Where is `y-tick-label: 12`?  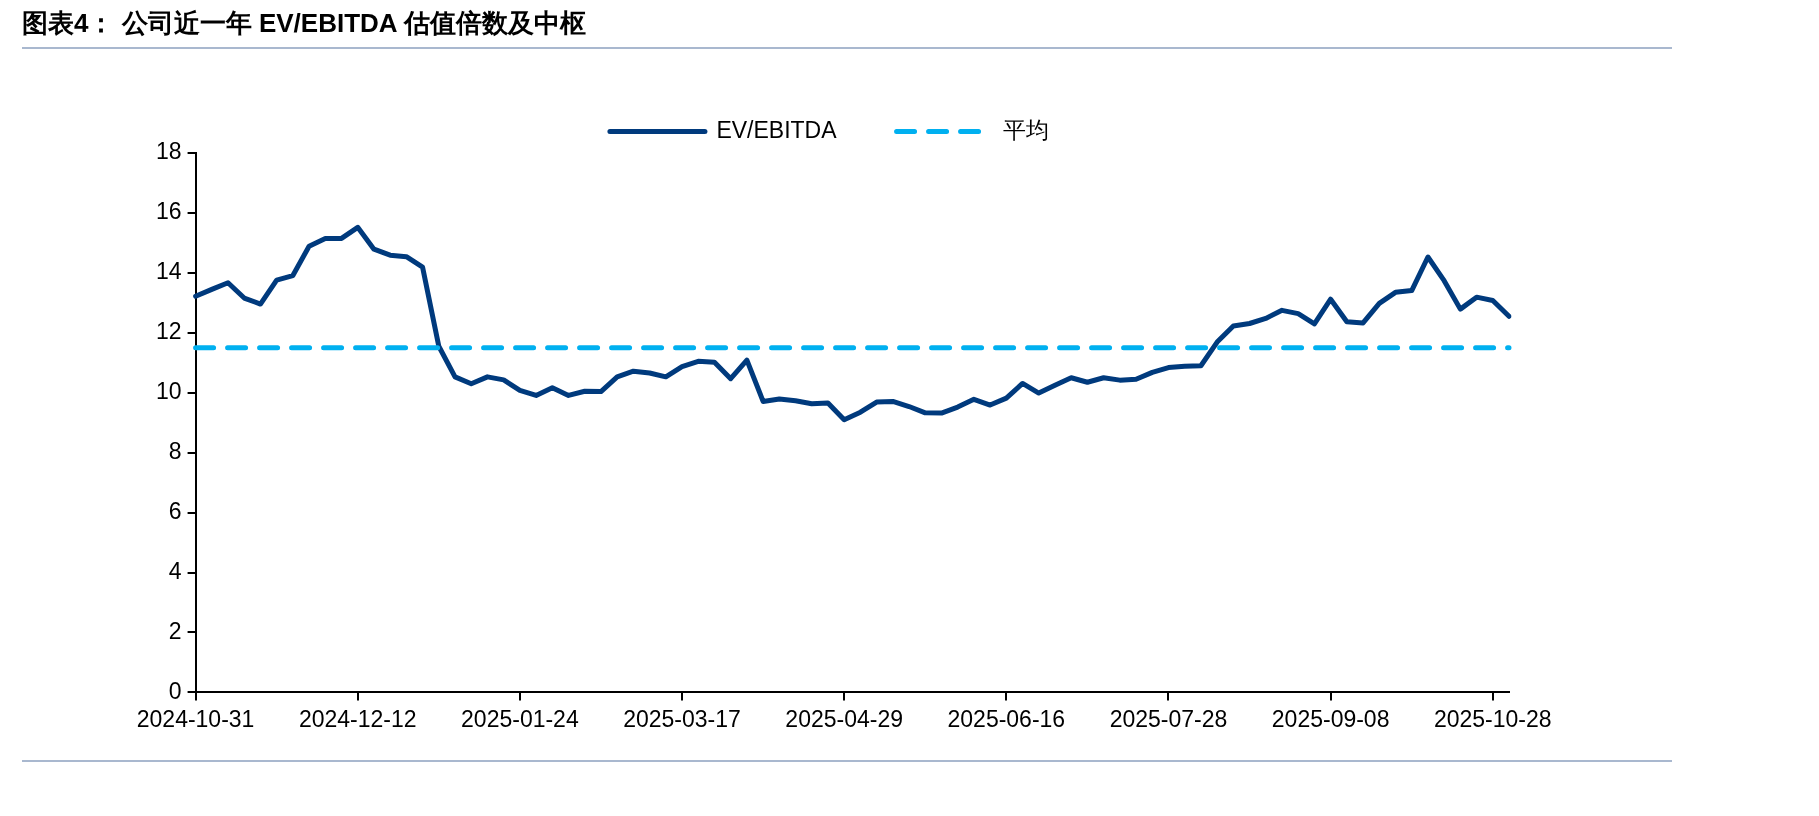 y-tick-label: 12 is located at coordinates (168, 331).